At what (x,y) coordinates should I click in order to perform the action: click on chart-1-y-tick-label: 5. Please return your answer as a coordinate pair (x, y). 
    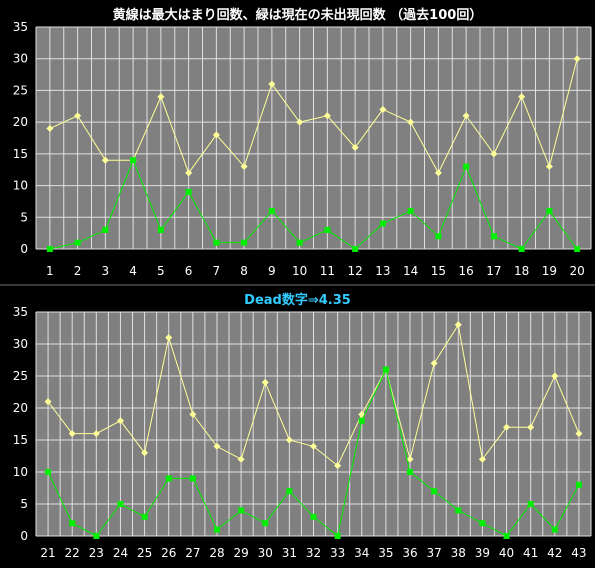
    Looking at the image, I should click on (24, 217).